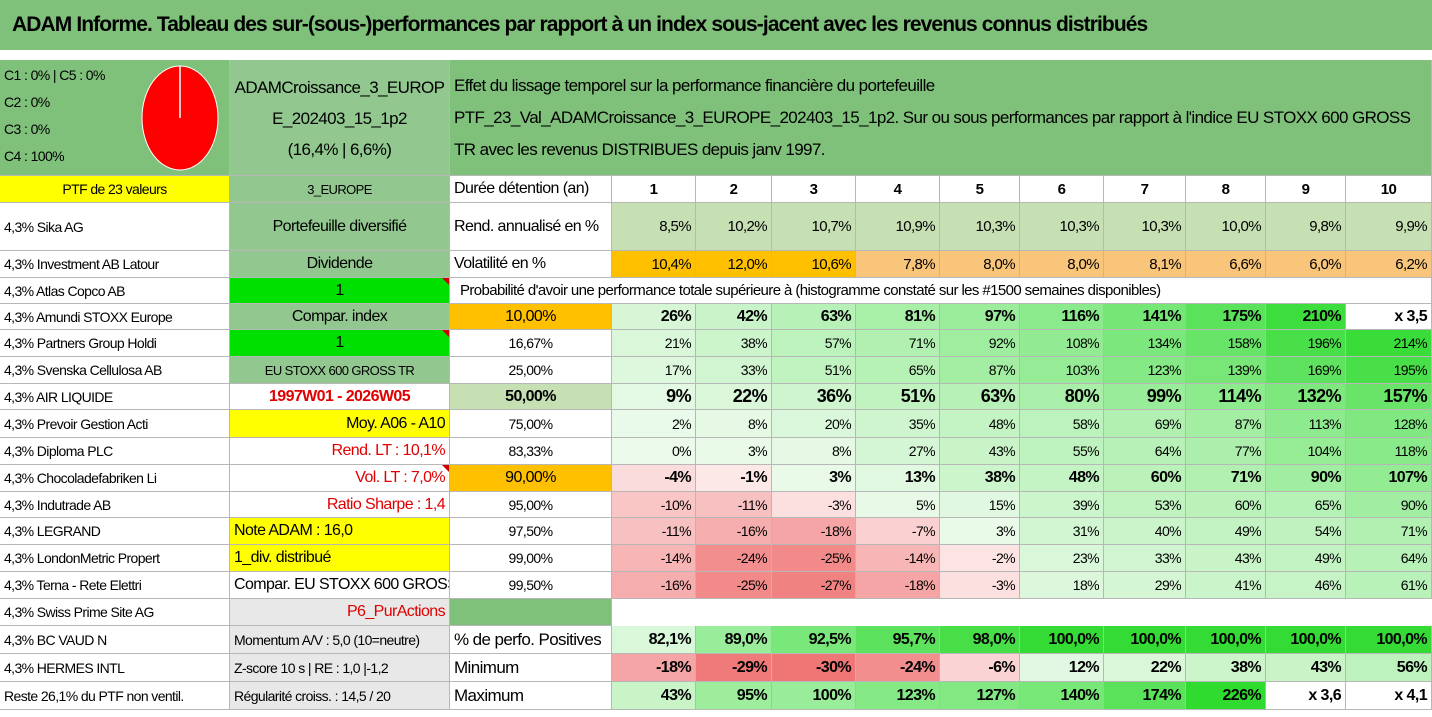 The width and height of the screenshot is (1432, 717). Describe the element at coordinates (1145, 343) in the screenshot. I see `quantile-value: 134%` at that location.